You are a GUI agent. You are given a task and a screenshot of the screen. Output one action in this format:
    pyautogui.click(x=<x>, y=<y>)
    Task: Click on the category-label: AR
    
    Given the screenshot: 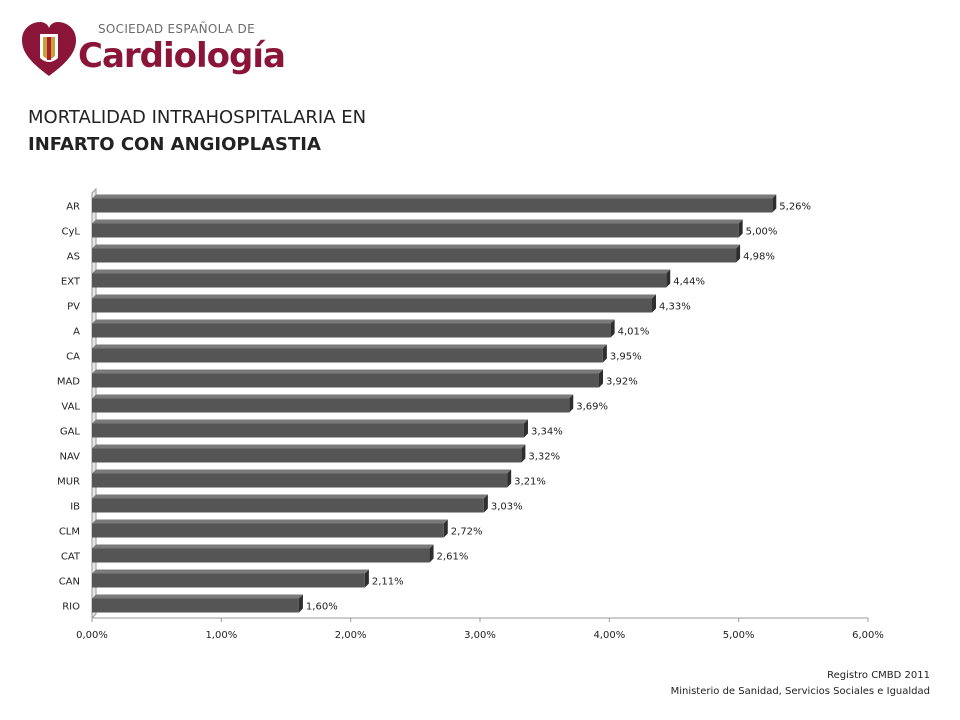 What is the action you would take?
    pyautogui.click(x=73, y=207)
    